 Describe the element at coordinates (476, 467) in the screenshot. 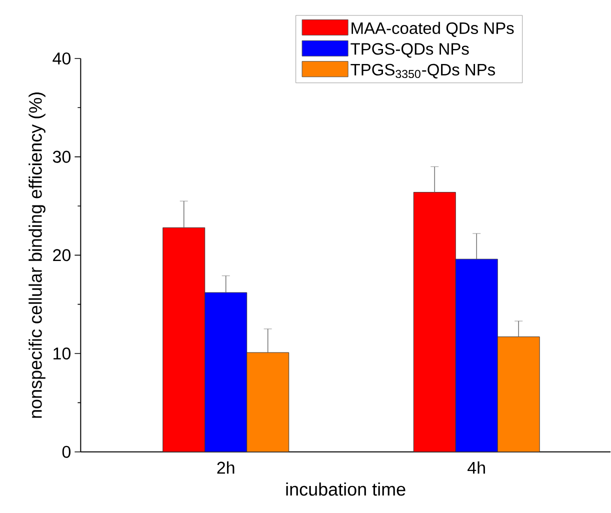

I see `x-tick-label: 4h` at that location.